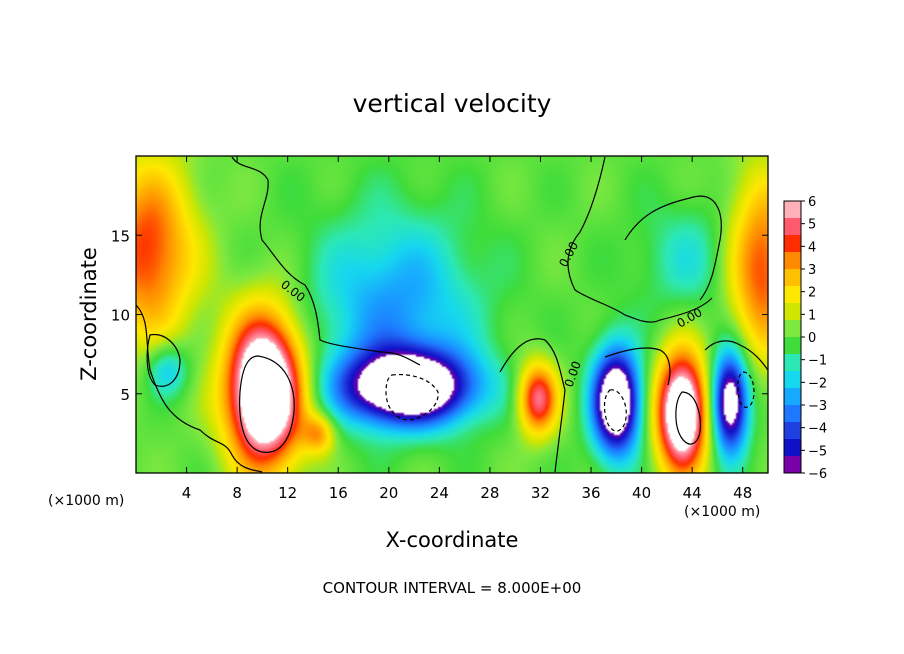  What do you see at coordinates (812, 270) in the screenshot?
I see `colorbar-tick-label: 3` at bounding box center [812, 270].